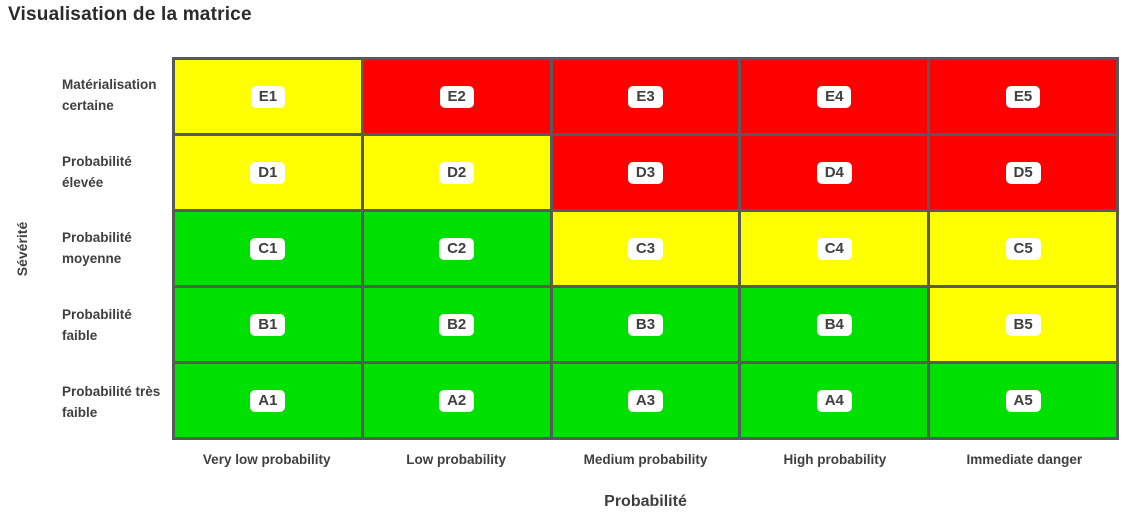  I want to click on cell-badge-D4: D4, so click(834, 172).